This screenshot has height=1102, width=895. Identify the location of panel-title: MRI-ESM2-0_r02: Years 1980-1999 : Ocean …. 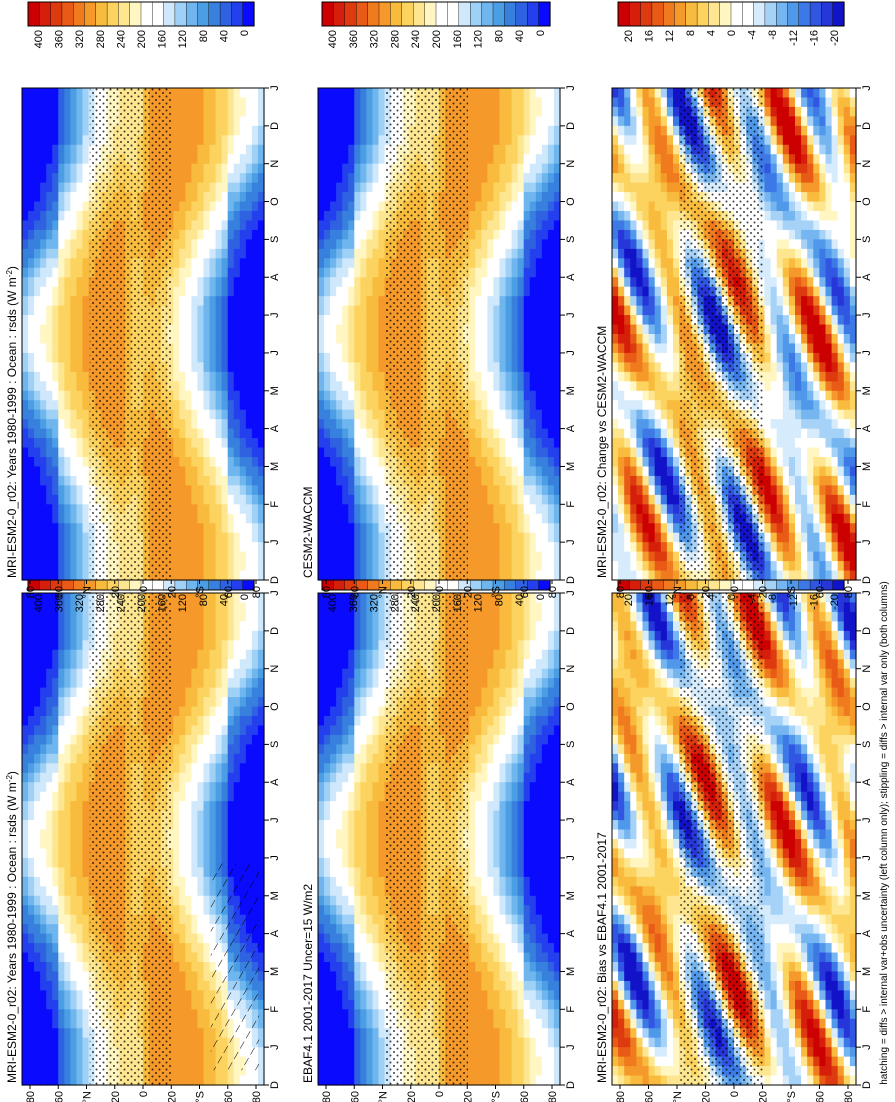
(12, 422).